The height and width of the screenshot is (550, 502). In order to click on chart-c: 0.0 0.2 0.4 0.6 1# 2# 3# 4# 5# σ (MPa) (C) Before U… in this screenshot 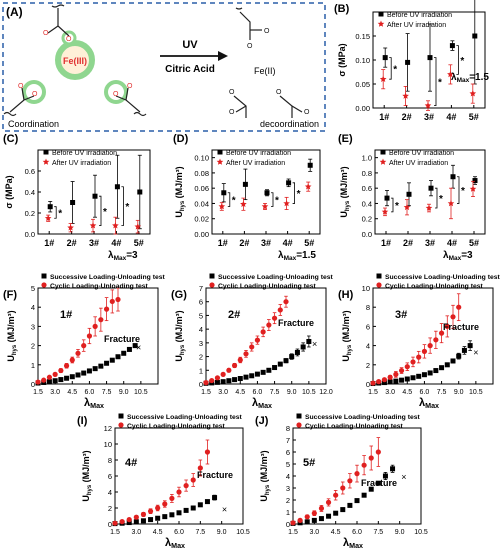, I will do `click(77, 197)`.